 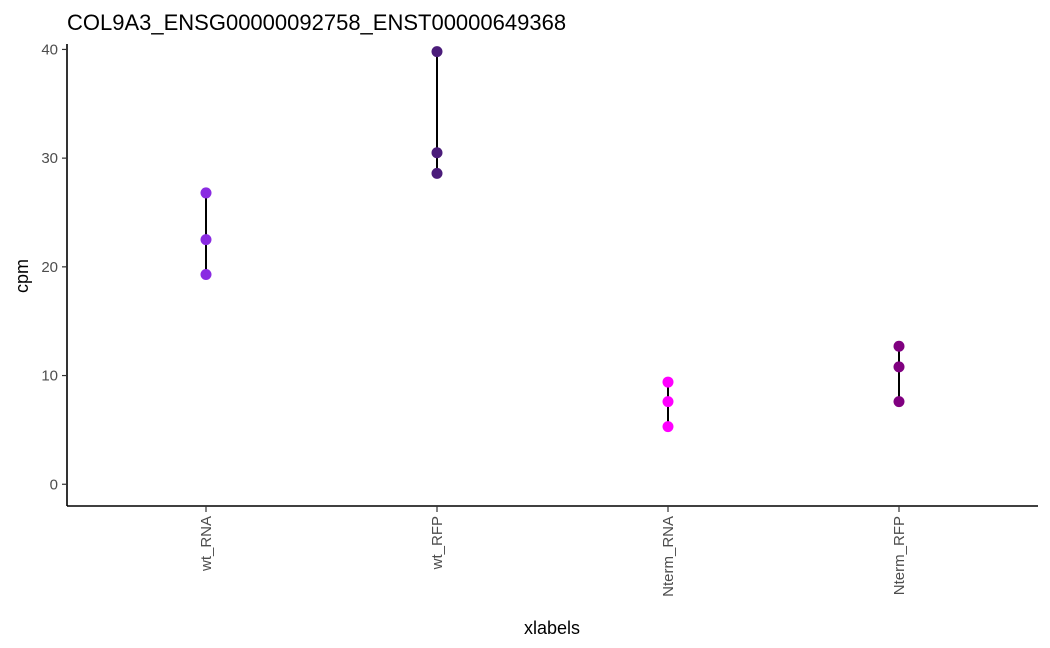 What do you see at coordinates (316, 22) in the screenshot?
I see `chart-title: COL9A3_ENSG00000092758_ENST00000649368` at bounding box center [316, 22].